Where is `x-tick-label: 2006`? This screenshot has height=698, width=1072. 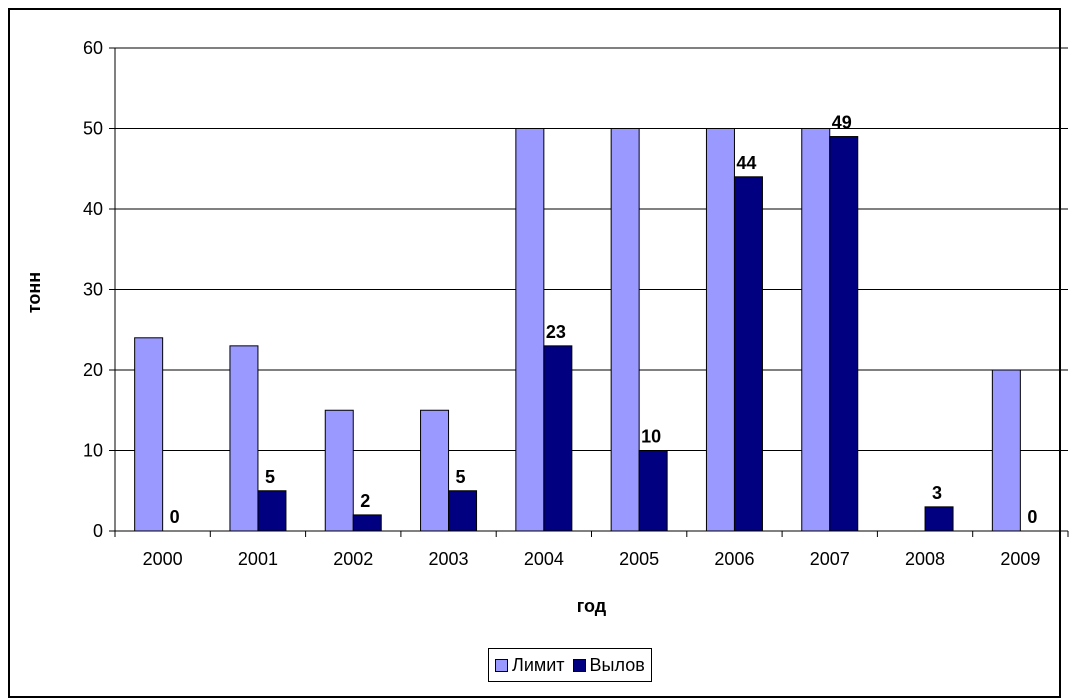 x-tick-label: 2006 is located at coordinates (734, 559).